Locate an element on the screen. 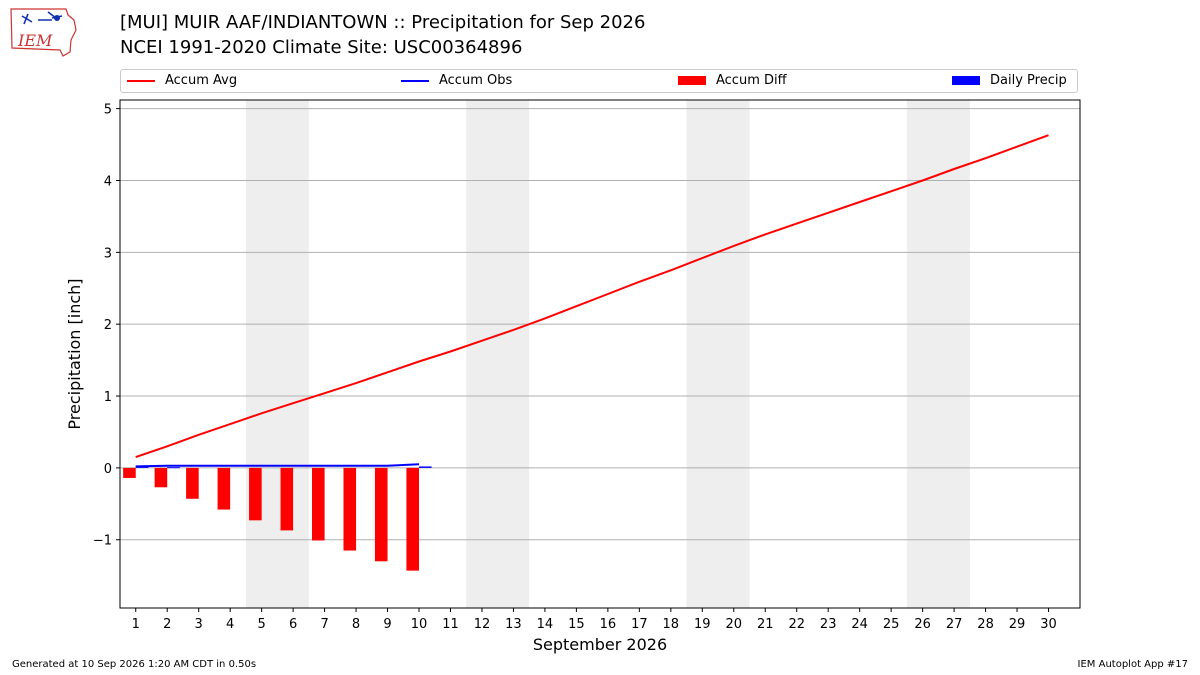  x-tick-label: 29 is located at coordinates (1017, 624).